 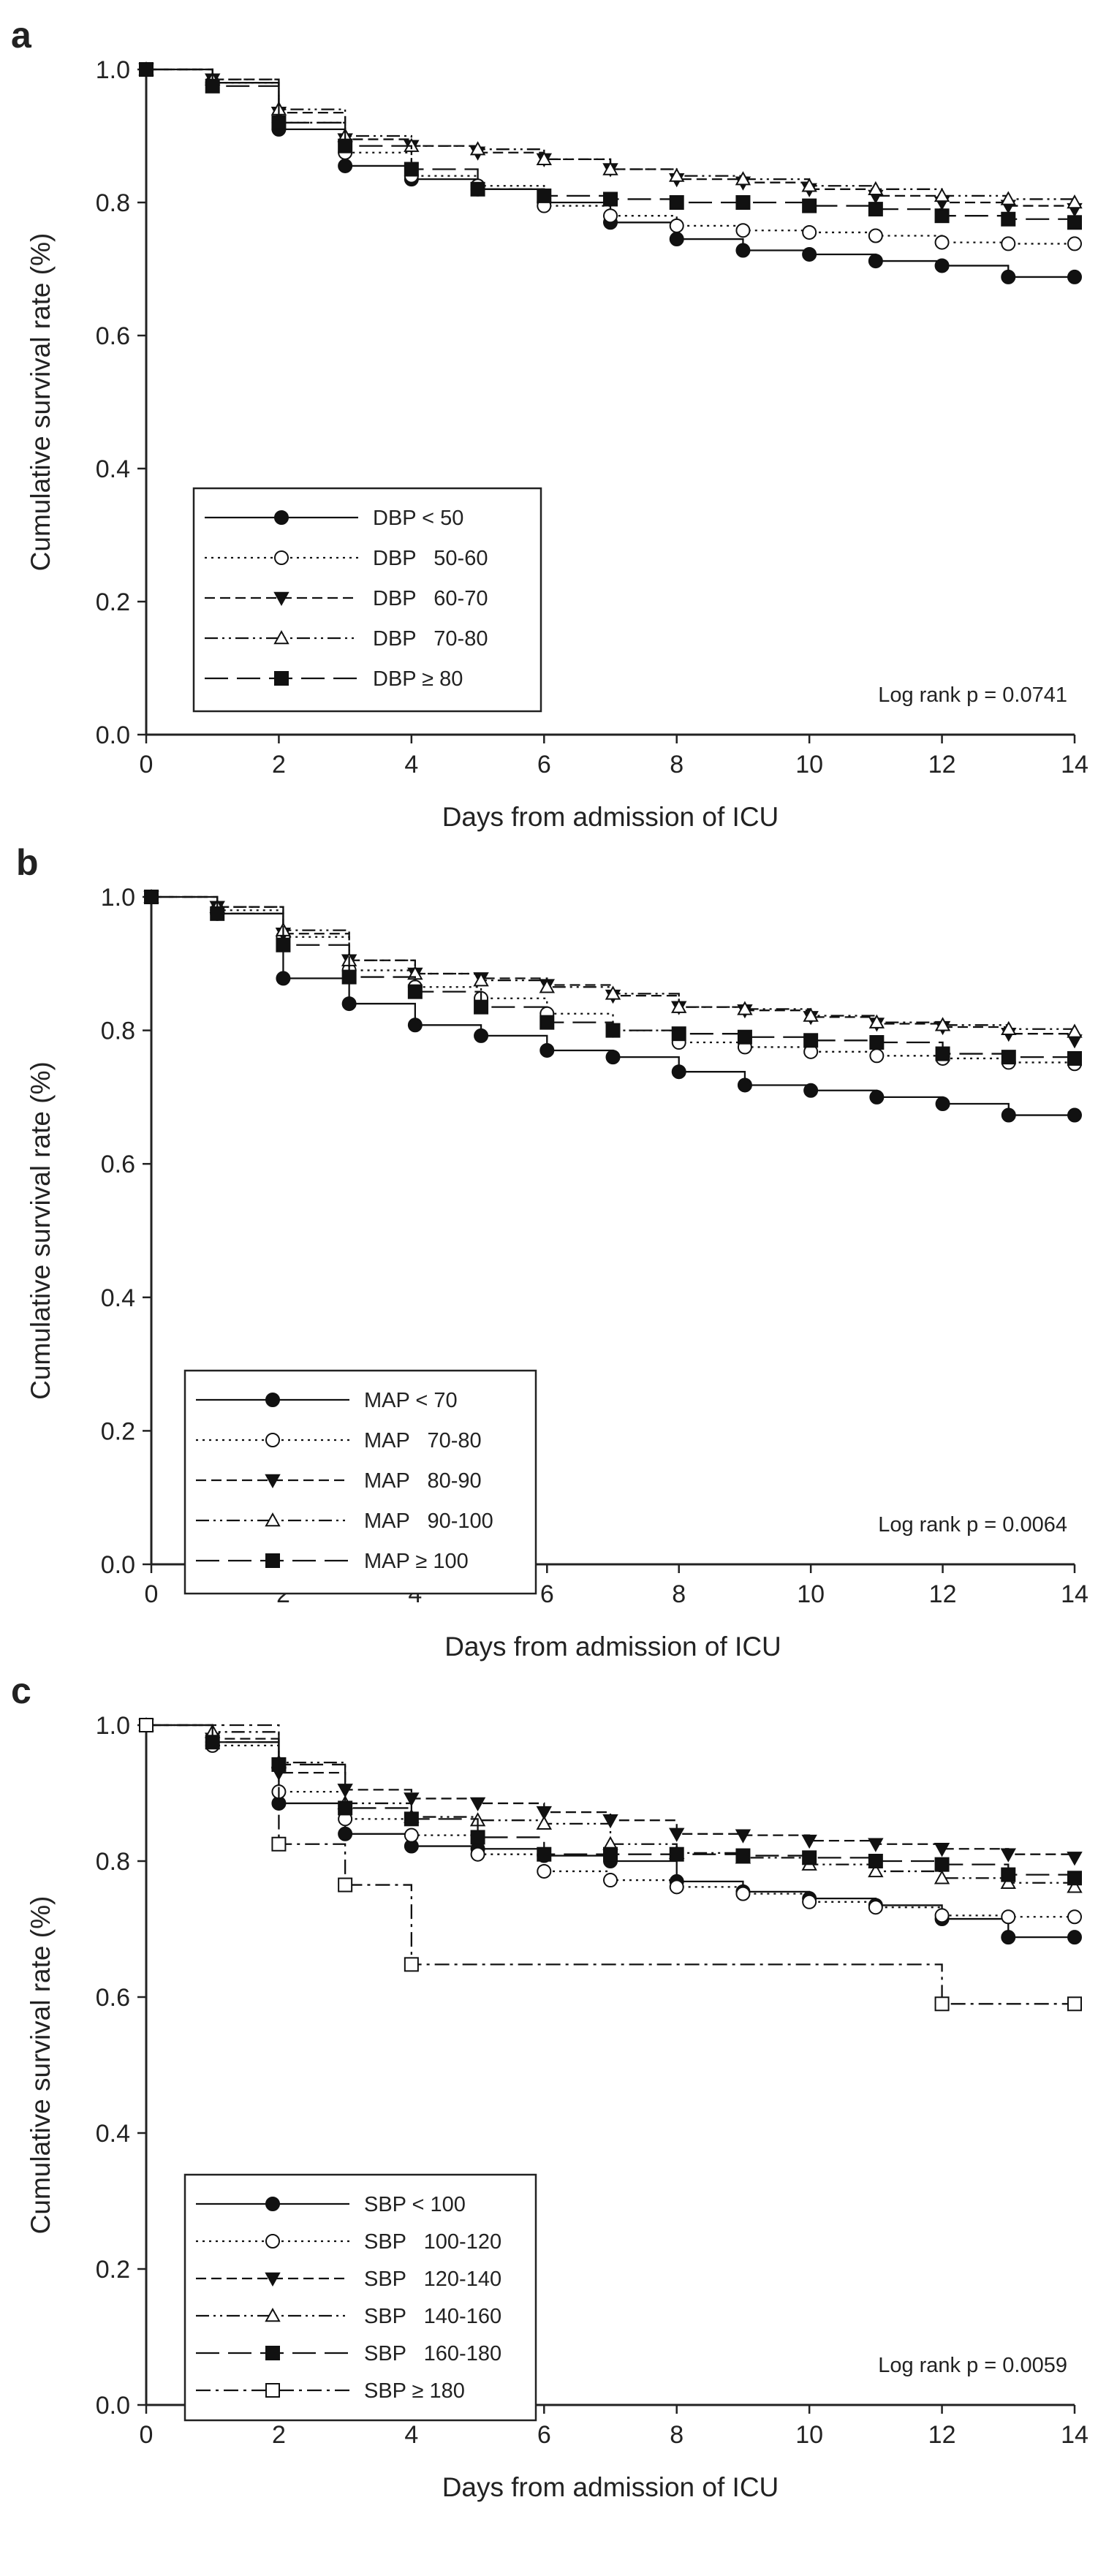 What do you see at coordinates (113, 203) in the screenshot?
I see `y-tick-label: 0.8` at bounding box center [113, 203].